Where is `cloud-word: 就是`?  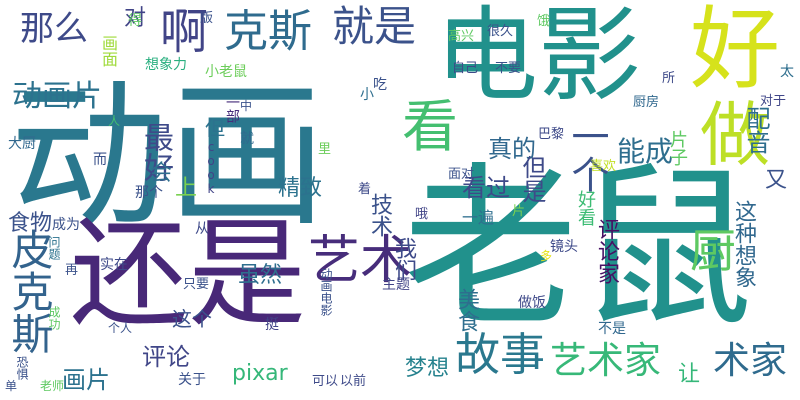
cloud-word: 就是 is located at coordinates (374, 26).